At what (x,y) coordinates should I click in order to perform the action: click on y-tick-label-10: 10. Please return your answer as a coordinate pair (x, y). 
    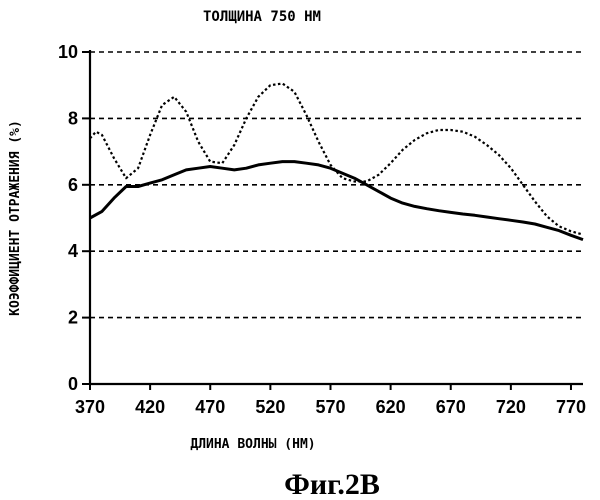
    Looking at the image, I should click on (68, 52).